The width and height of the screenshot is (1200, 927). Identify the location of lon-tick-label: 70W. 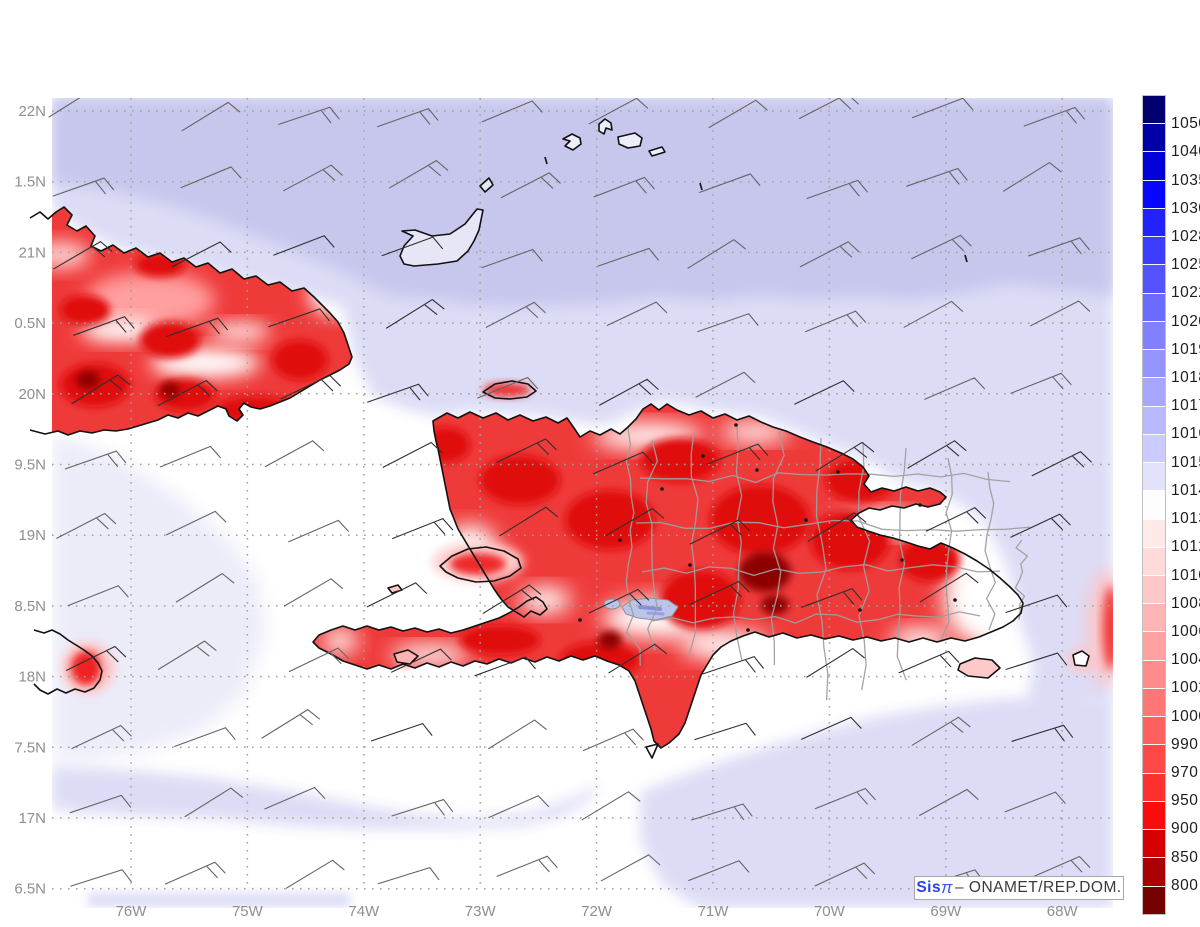
(830, 911).